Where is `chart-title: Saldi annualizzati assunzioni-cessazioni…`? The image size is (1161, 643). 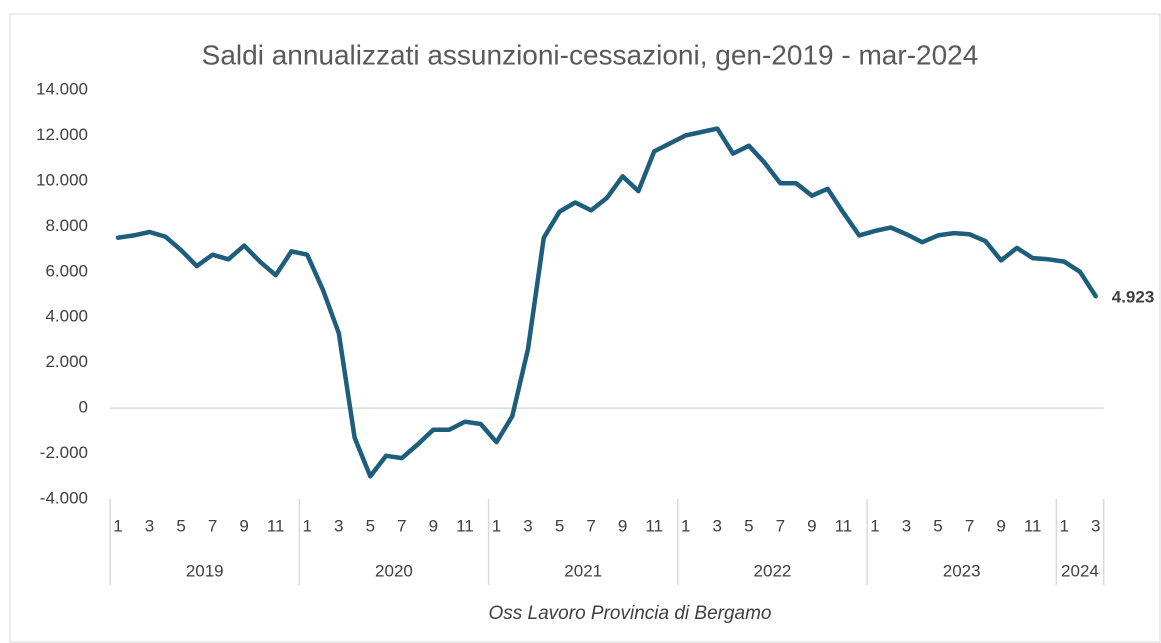
chart-title: Saldi annualizzati assunzioni-cessazioni… is located at coordinates (590, 54).